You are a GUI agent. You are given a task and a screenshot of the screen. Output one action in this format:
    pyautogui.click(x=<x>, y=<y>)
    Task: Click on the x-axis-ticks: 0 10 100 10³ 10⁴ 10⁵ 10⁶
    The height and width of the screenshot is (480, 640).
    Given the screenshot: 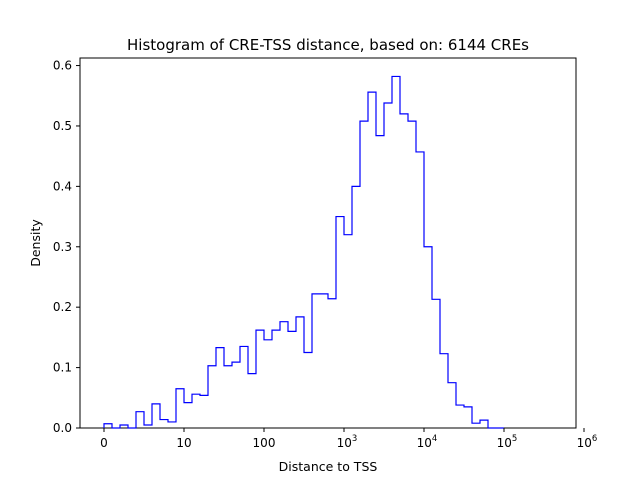 What is the action you would take?
    pyautogui.click(x=348, y=439)
    